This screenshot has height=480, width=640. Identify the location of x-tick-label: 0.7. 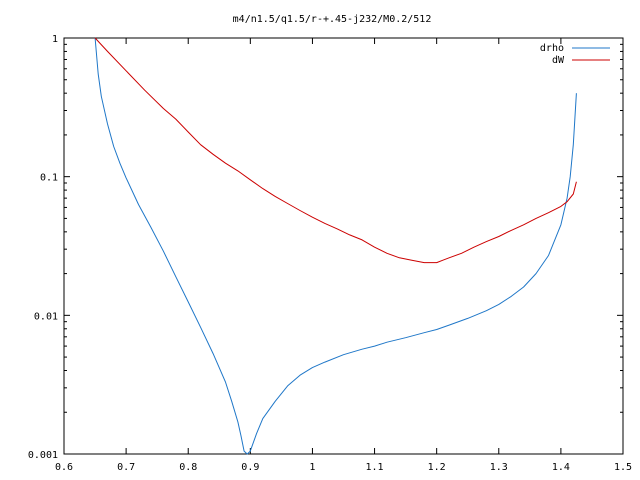
(126, 467).